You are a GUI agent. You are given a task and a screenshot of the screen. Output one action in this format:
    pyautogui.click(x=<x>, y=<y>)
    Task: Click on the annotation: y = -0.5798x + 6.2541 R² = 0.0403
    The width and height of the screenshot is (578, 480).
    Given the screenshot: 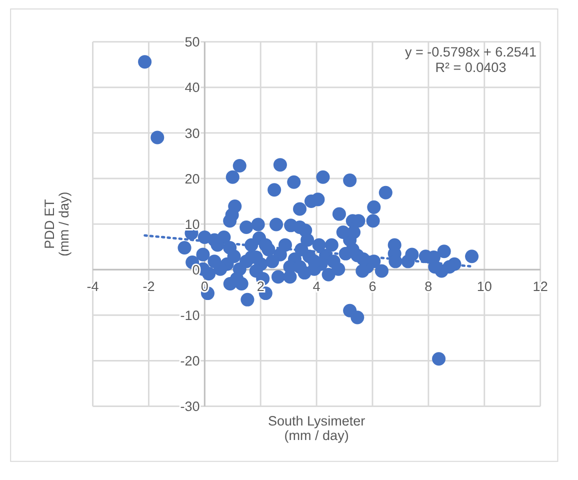 What is the action you would take?
    pyautogui.click(x=470, y=59)
    